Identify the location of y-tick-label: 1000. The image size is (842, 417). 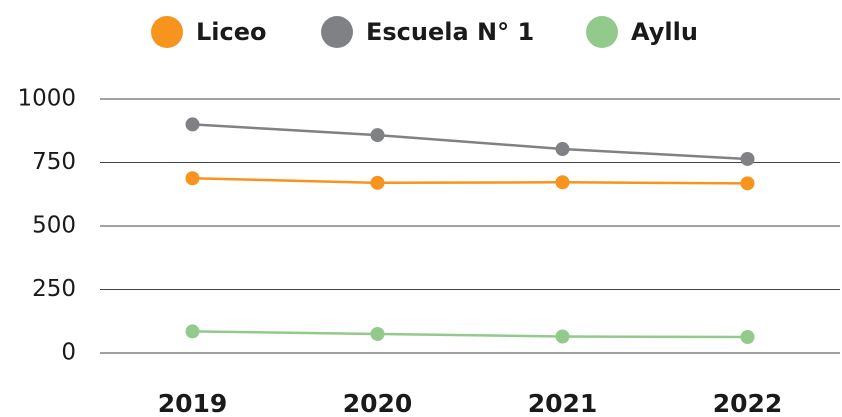
(46, 99).